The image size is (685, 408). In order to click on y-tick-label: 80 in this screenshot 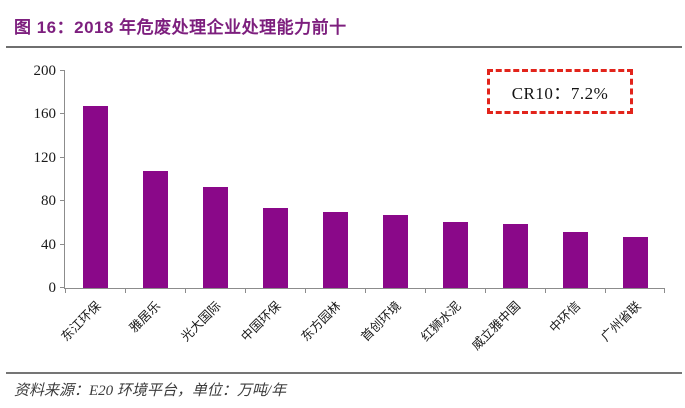, I will do `click(48, 201)`.